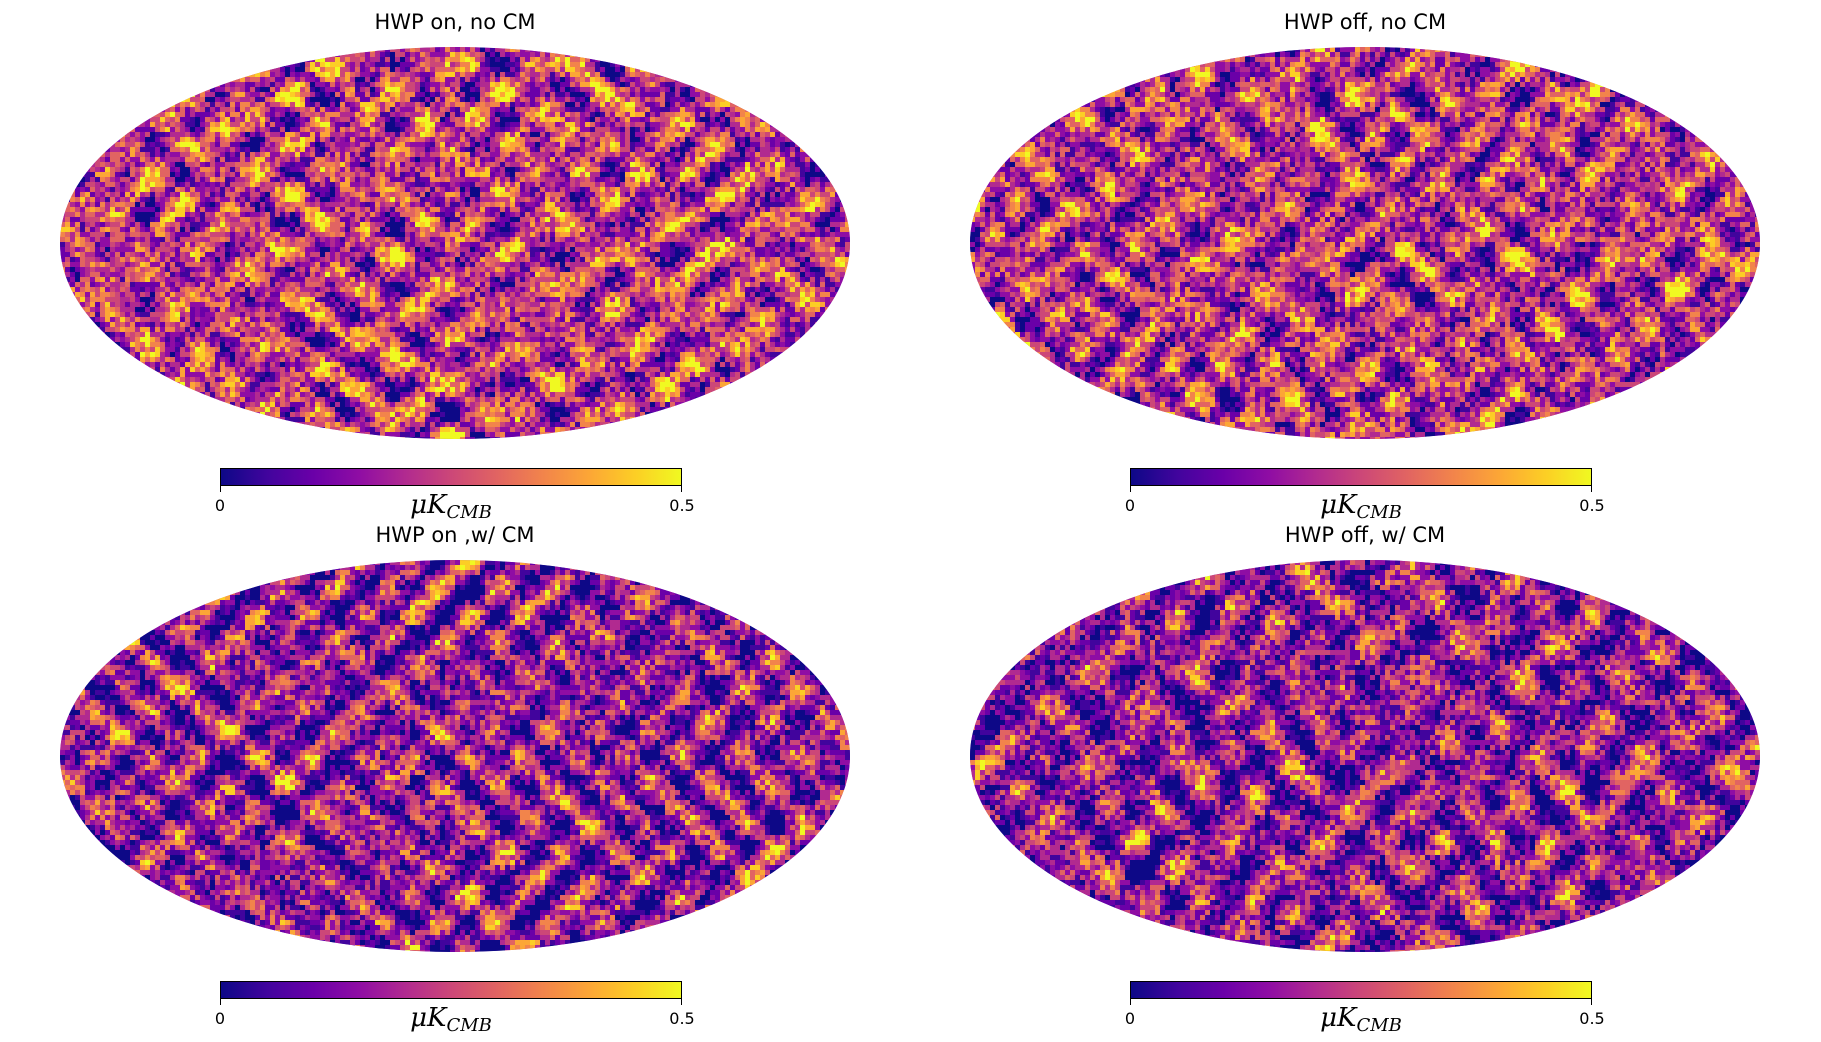  Describe the element at coordinates (1365, 22) in the screenshot. I see `panel-title: HWP off, no CM` at that location.